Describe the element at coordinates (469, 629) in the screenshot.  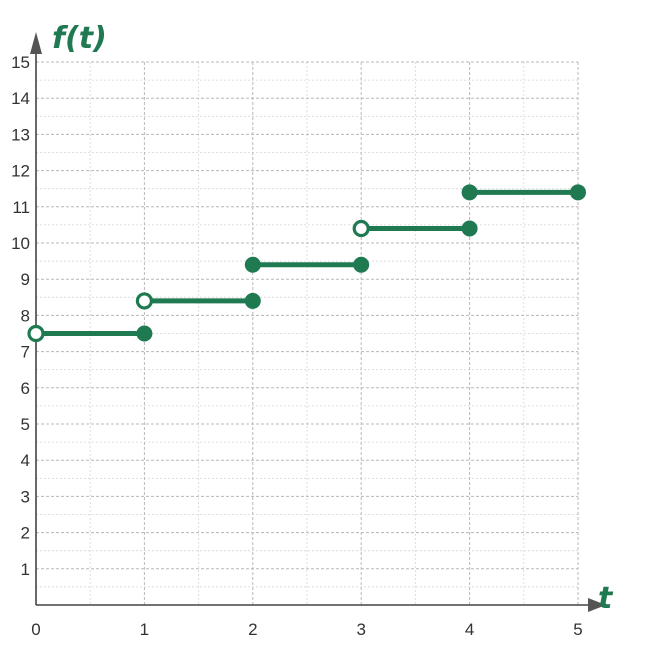
I see `x-tick-label: 4` at that location.